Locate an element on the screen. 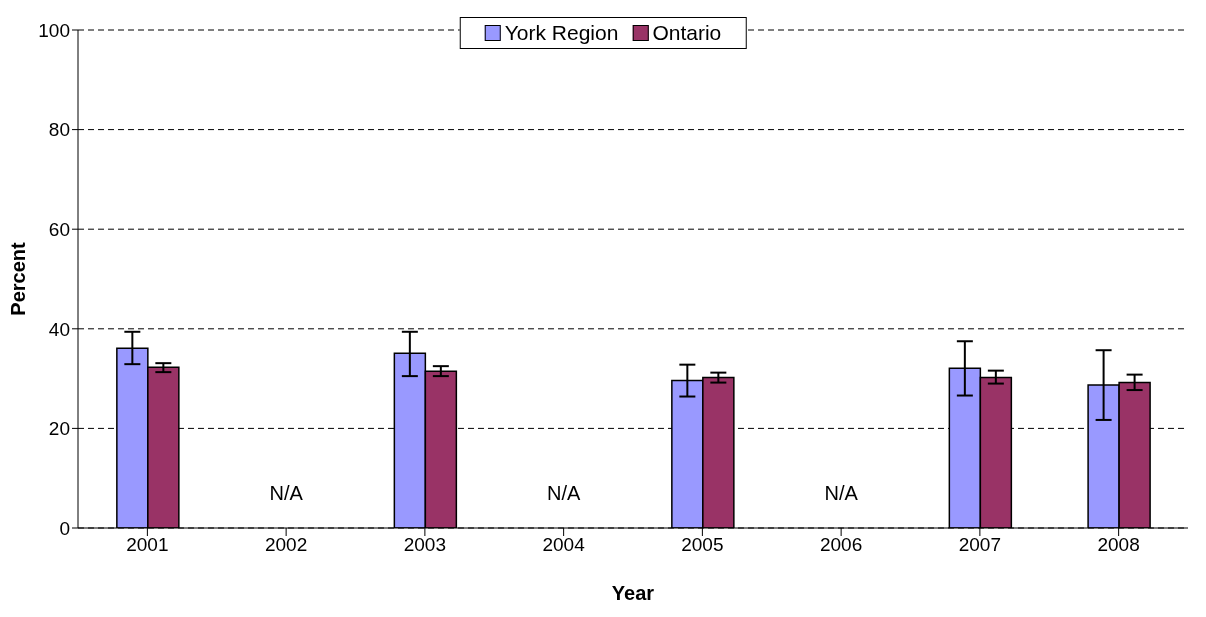 The image size is (1206, 617). x-tick-label: 2003 is located at coordinates (425, 545).